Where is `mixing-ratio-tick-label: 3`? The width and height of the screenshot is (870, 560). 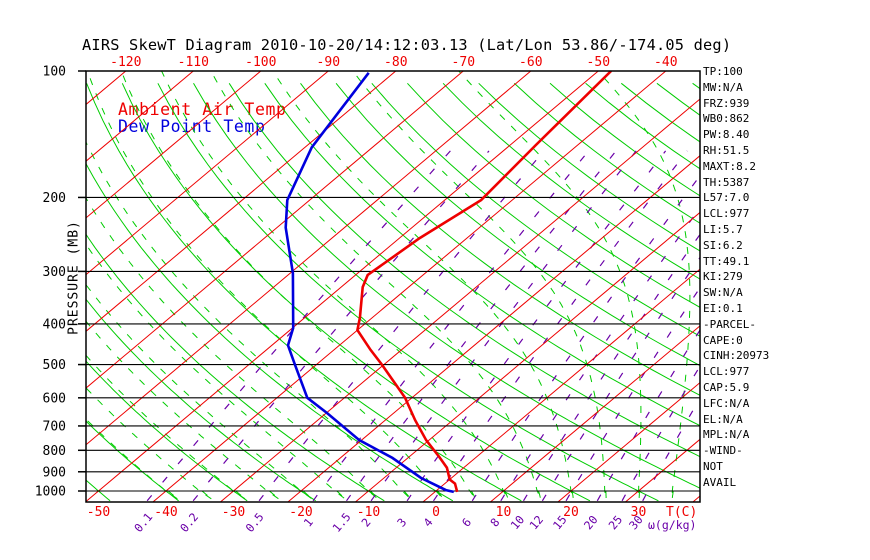
mixing-ratio-tick-label: 3 is located at coordinates (401, 522).